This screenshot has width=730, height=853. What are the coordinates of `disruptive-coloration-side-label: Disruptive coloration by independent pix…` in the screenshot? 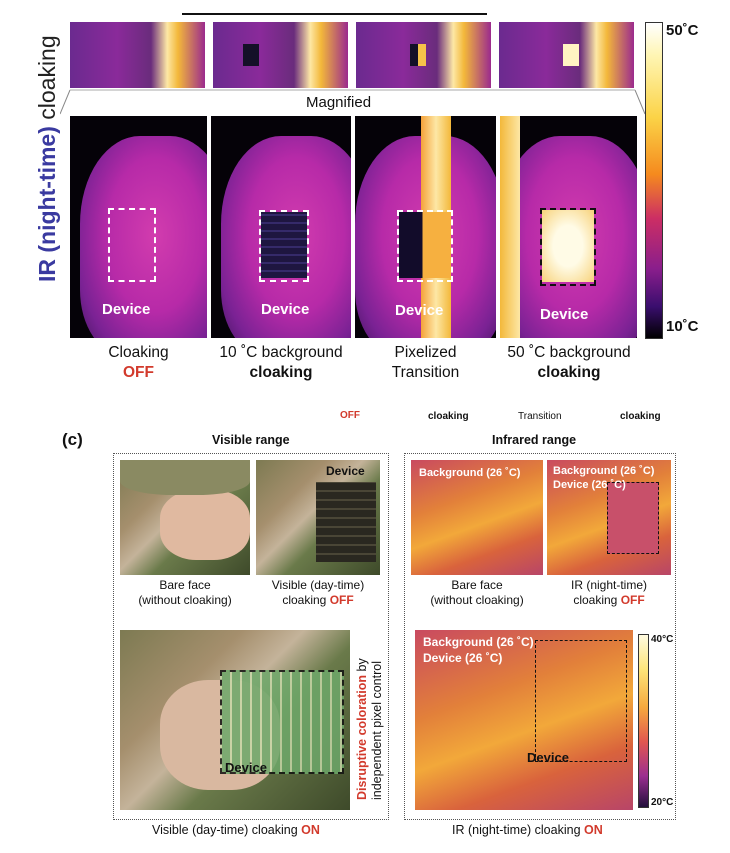 It's located at (370, 729).